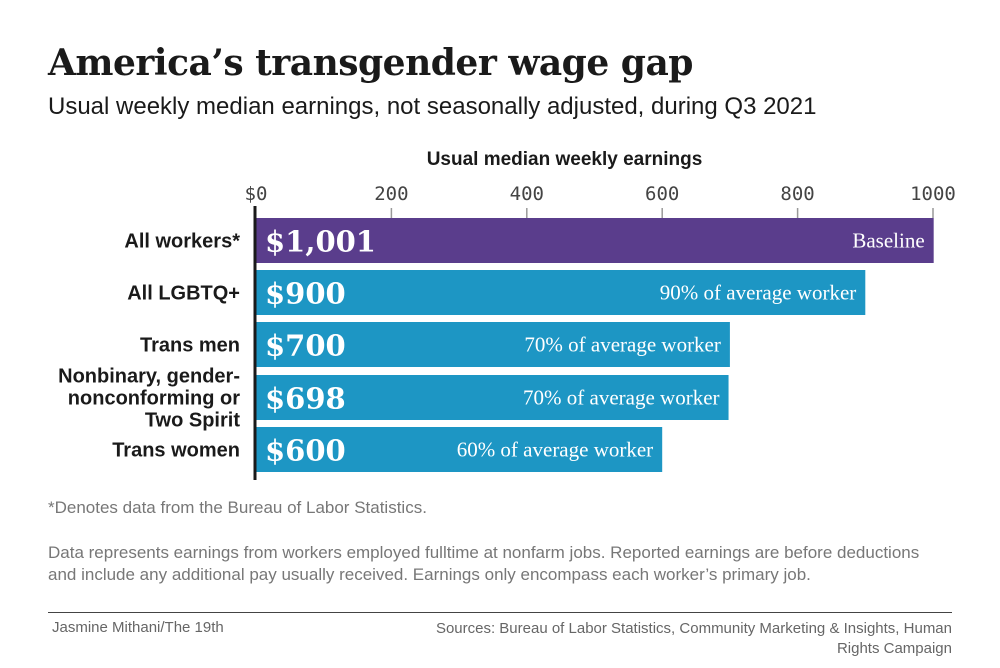 Image resolution: width=1000 pixels, height=668 pixels. Describe the element at coordinates (305, 346) in the screenshot. I see `bar-value-label: $700` at that location.